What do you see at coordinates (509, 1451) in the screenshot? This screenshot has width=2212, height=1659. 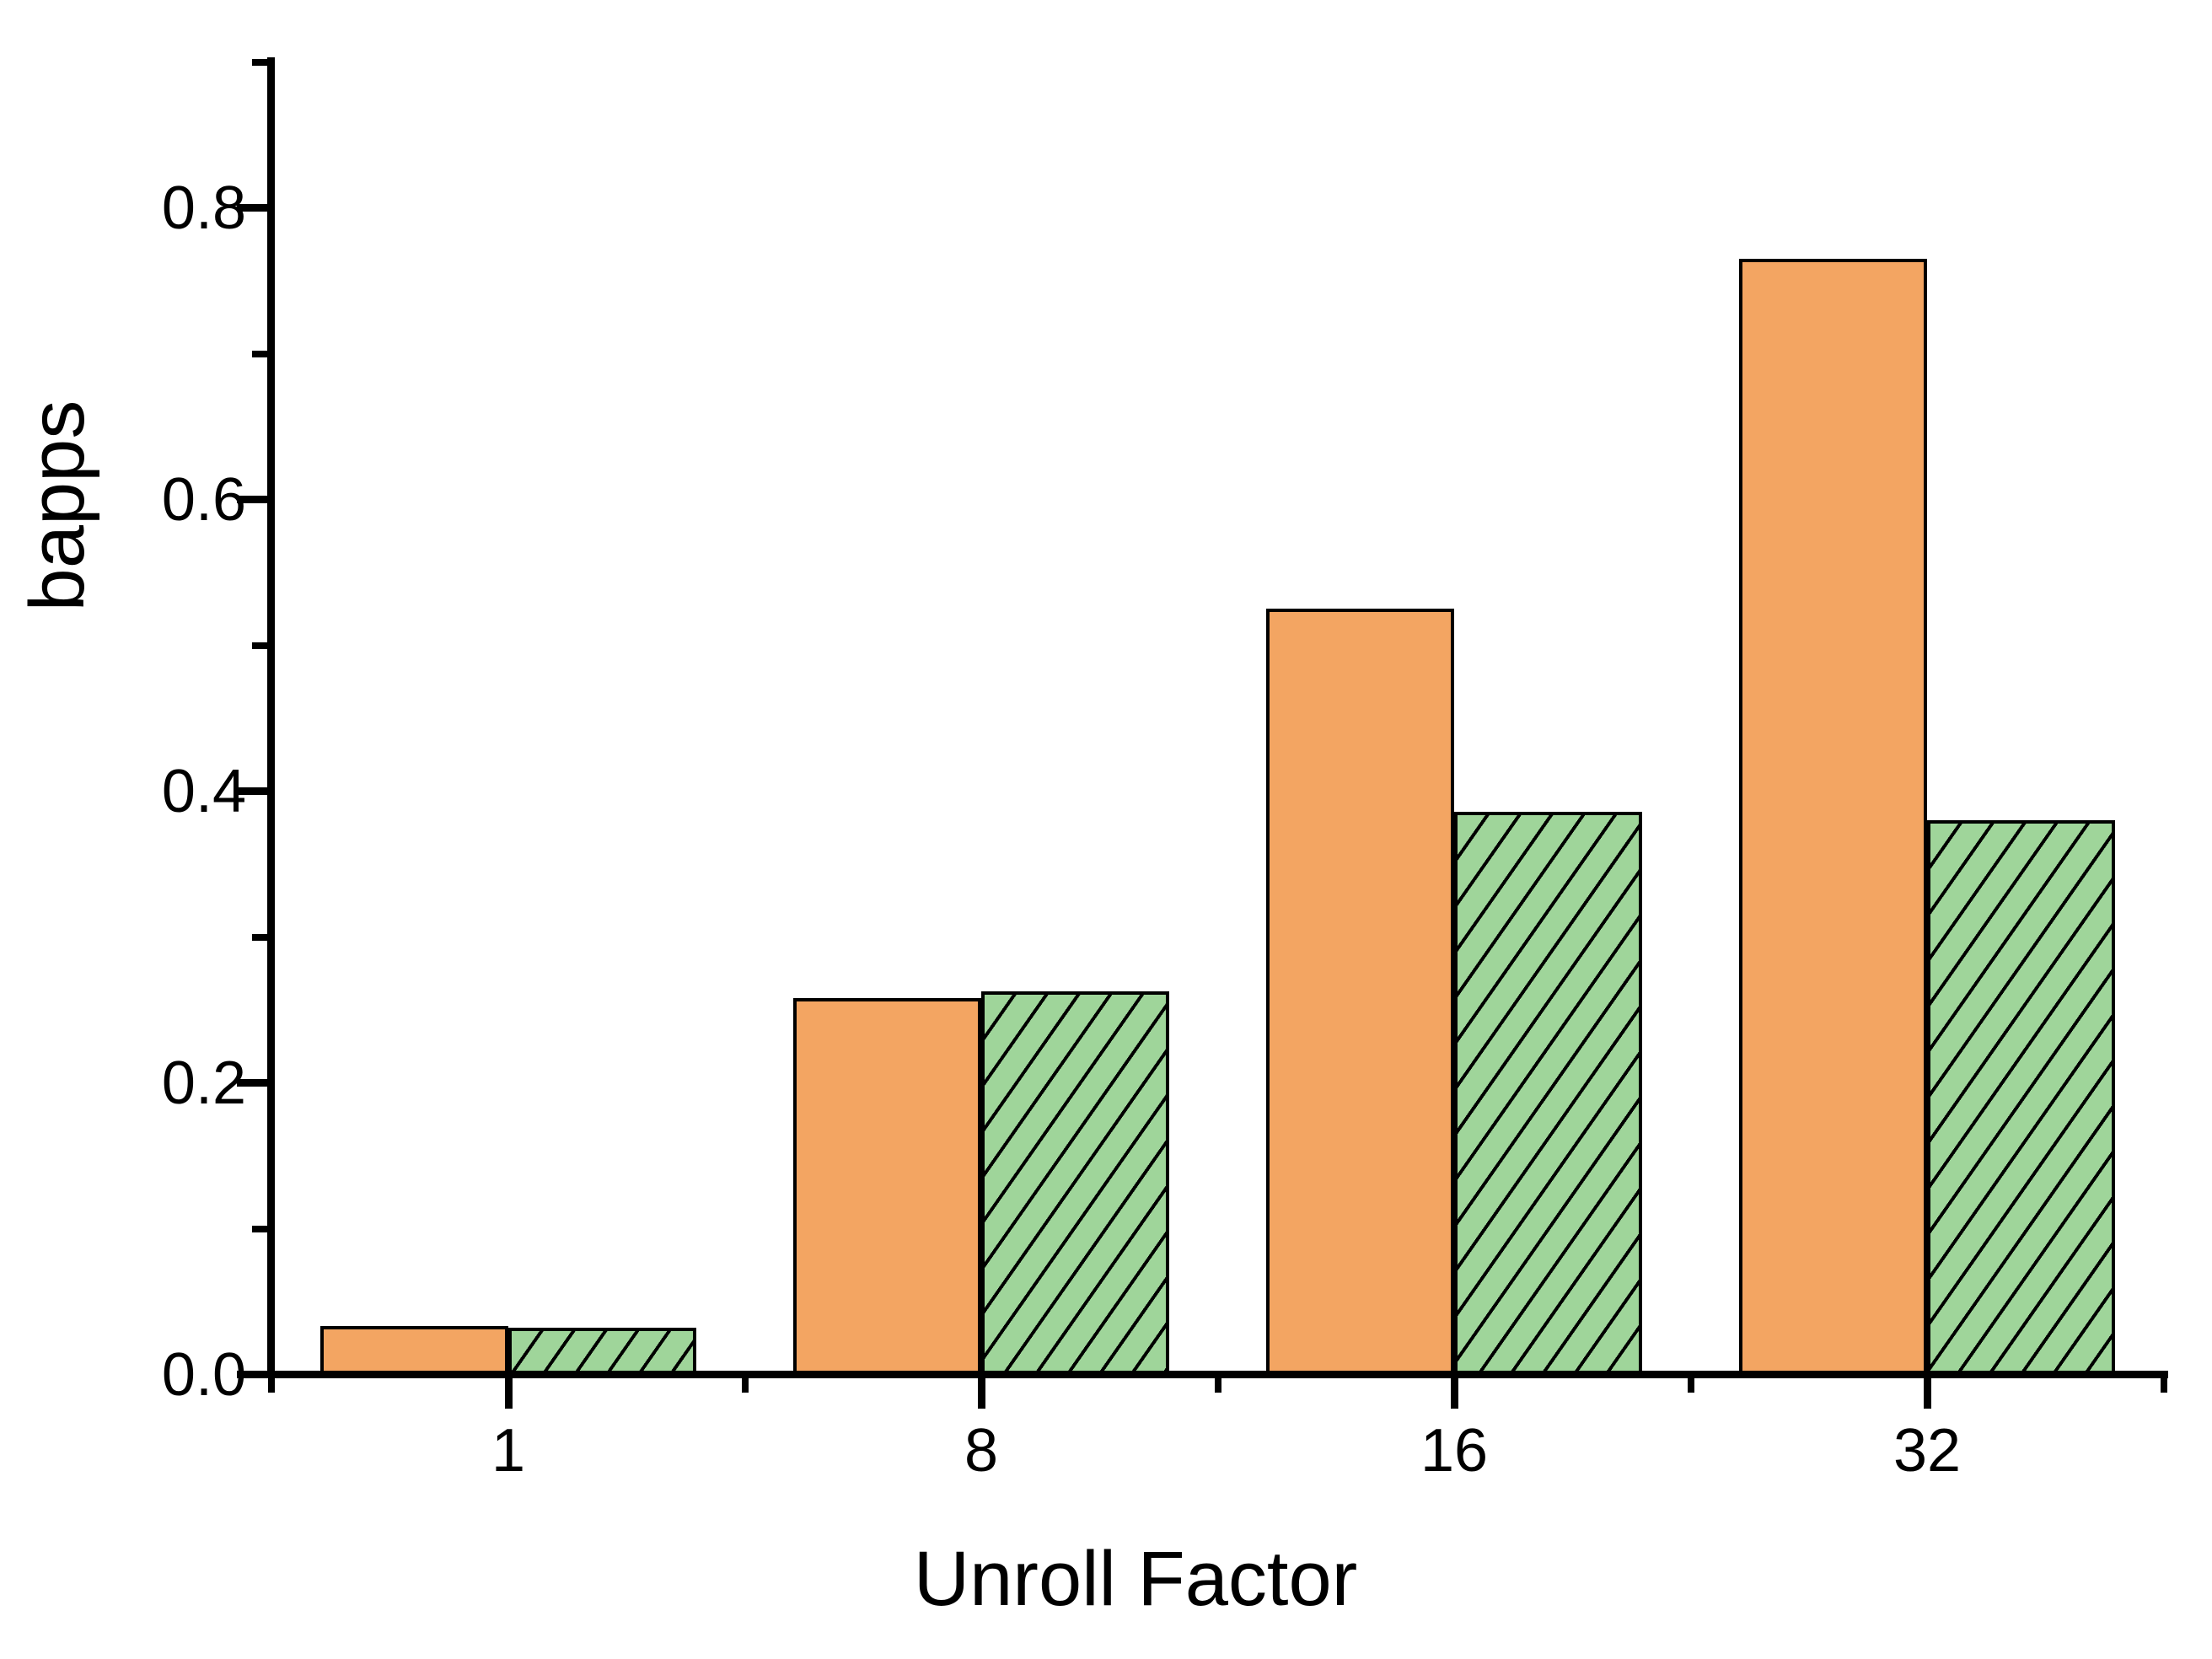 I see `x-tick-label: 1` at bounding box center [509, 1451].